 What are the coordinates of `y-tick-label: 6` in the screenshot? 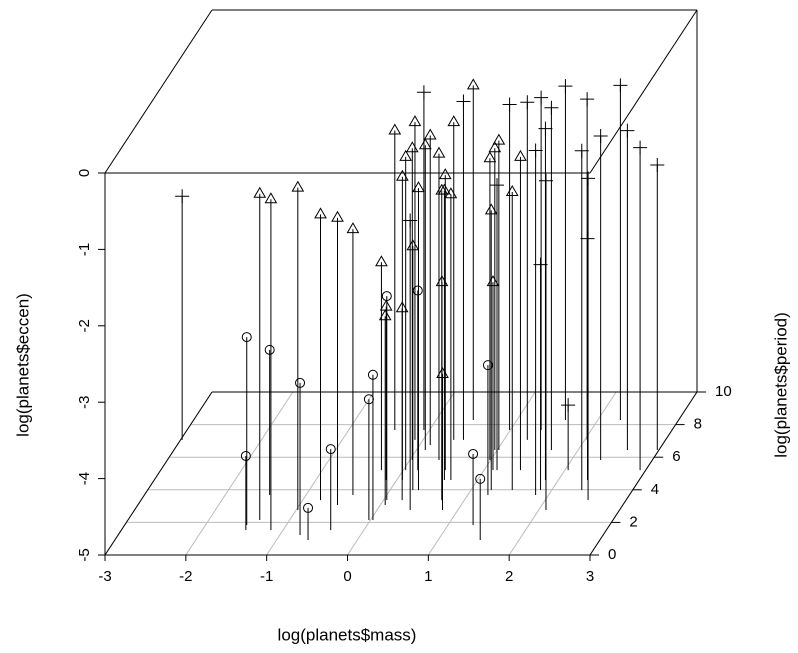 It's located at (676, 456).